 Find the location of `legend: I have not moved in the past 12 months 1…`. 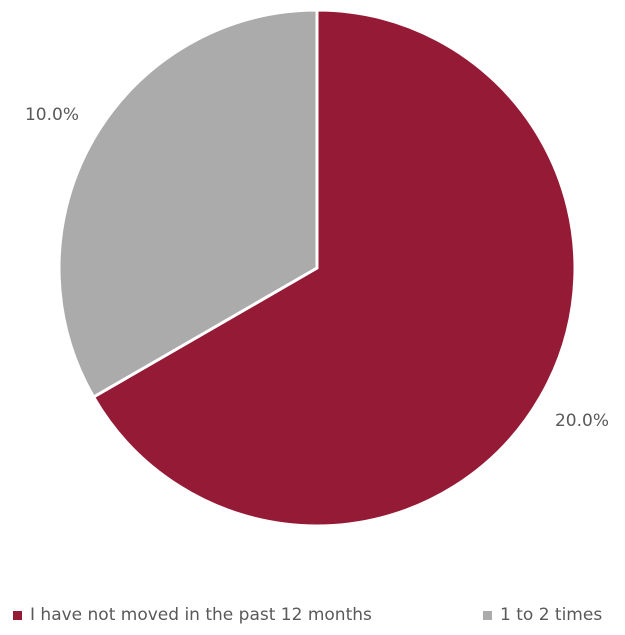

legend: I have not moved in the past 12 months 1… is located at coordinates (312, 620).